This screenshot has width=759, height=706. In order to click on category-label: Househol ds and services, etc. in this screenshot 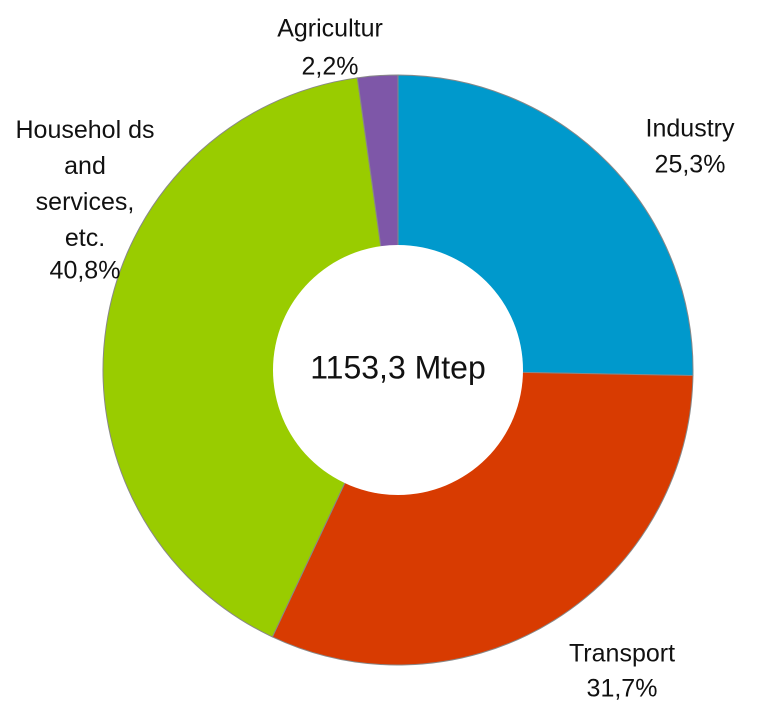, I will do `click(85, 184)`.